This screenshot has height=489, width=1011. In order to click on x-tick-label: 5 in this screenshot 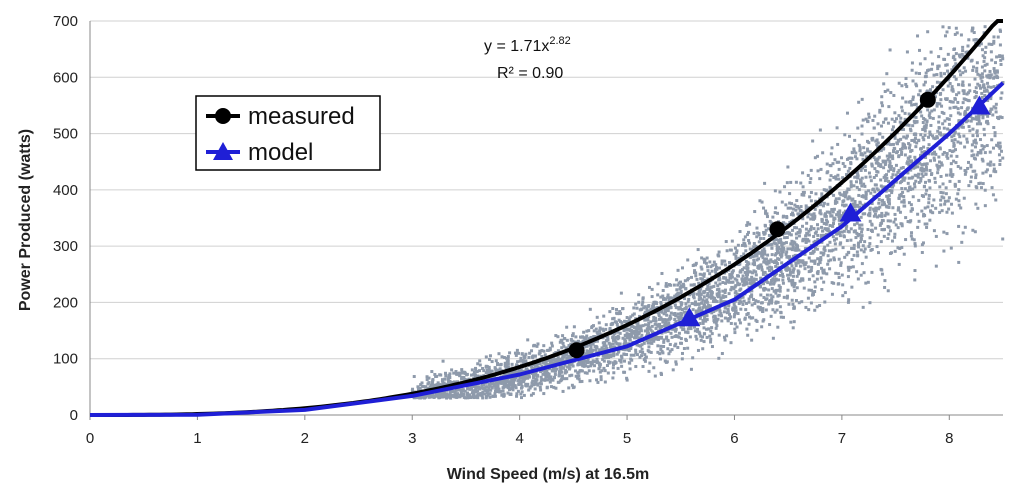, I will do `click(627, 438)`.